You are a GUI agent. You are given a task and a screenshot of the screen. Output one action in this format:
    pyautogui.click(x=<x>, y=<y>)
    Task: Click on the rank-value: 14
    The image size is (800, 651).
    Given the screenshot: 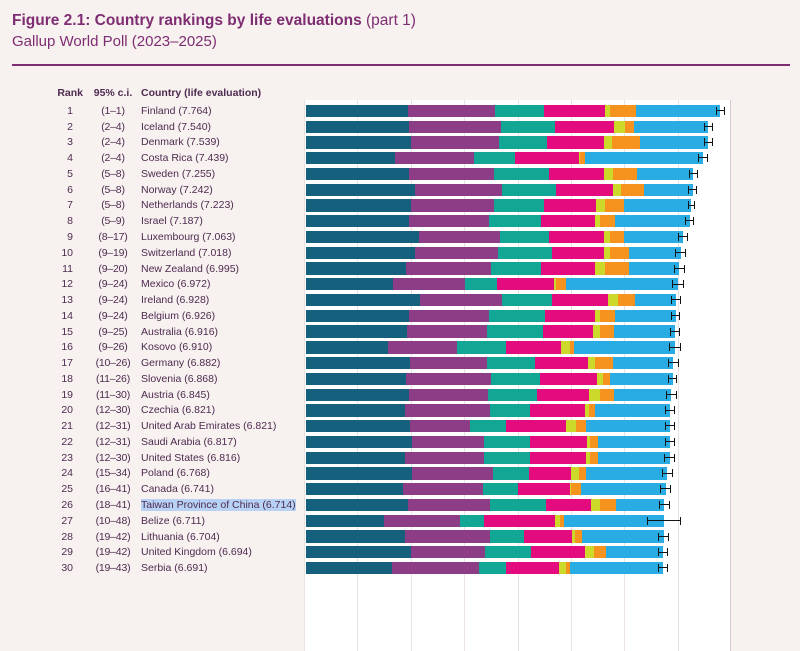 What is the action you would take?
    pyautogui.click(x=67, y=315)
    